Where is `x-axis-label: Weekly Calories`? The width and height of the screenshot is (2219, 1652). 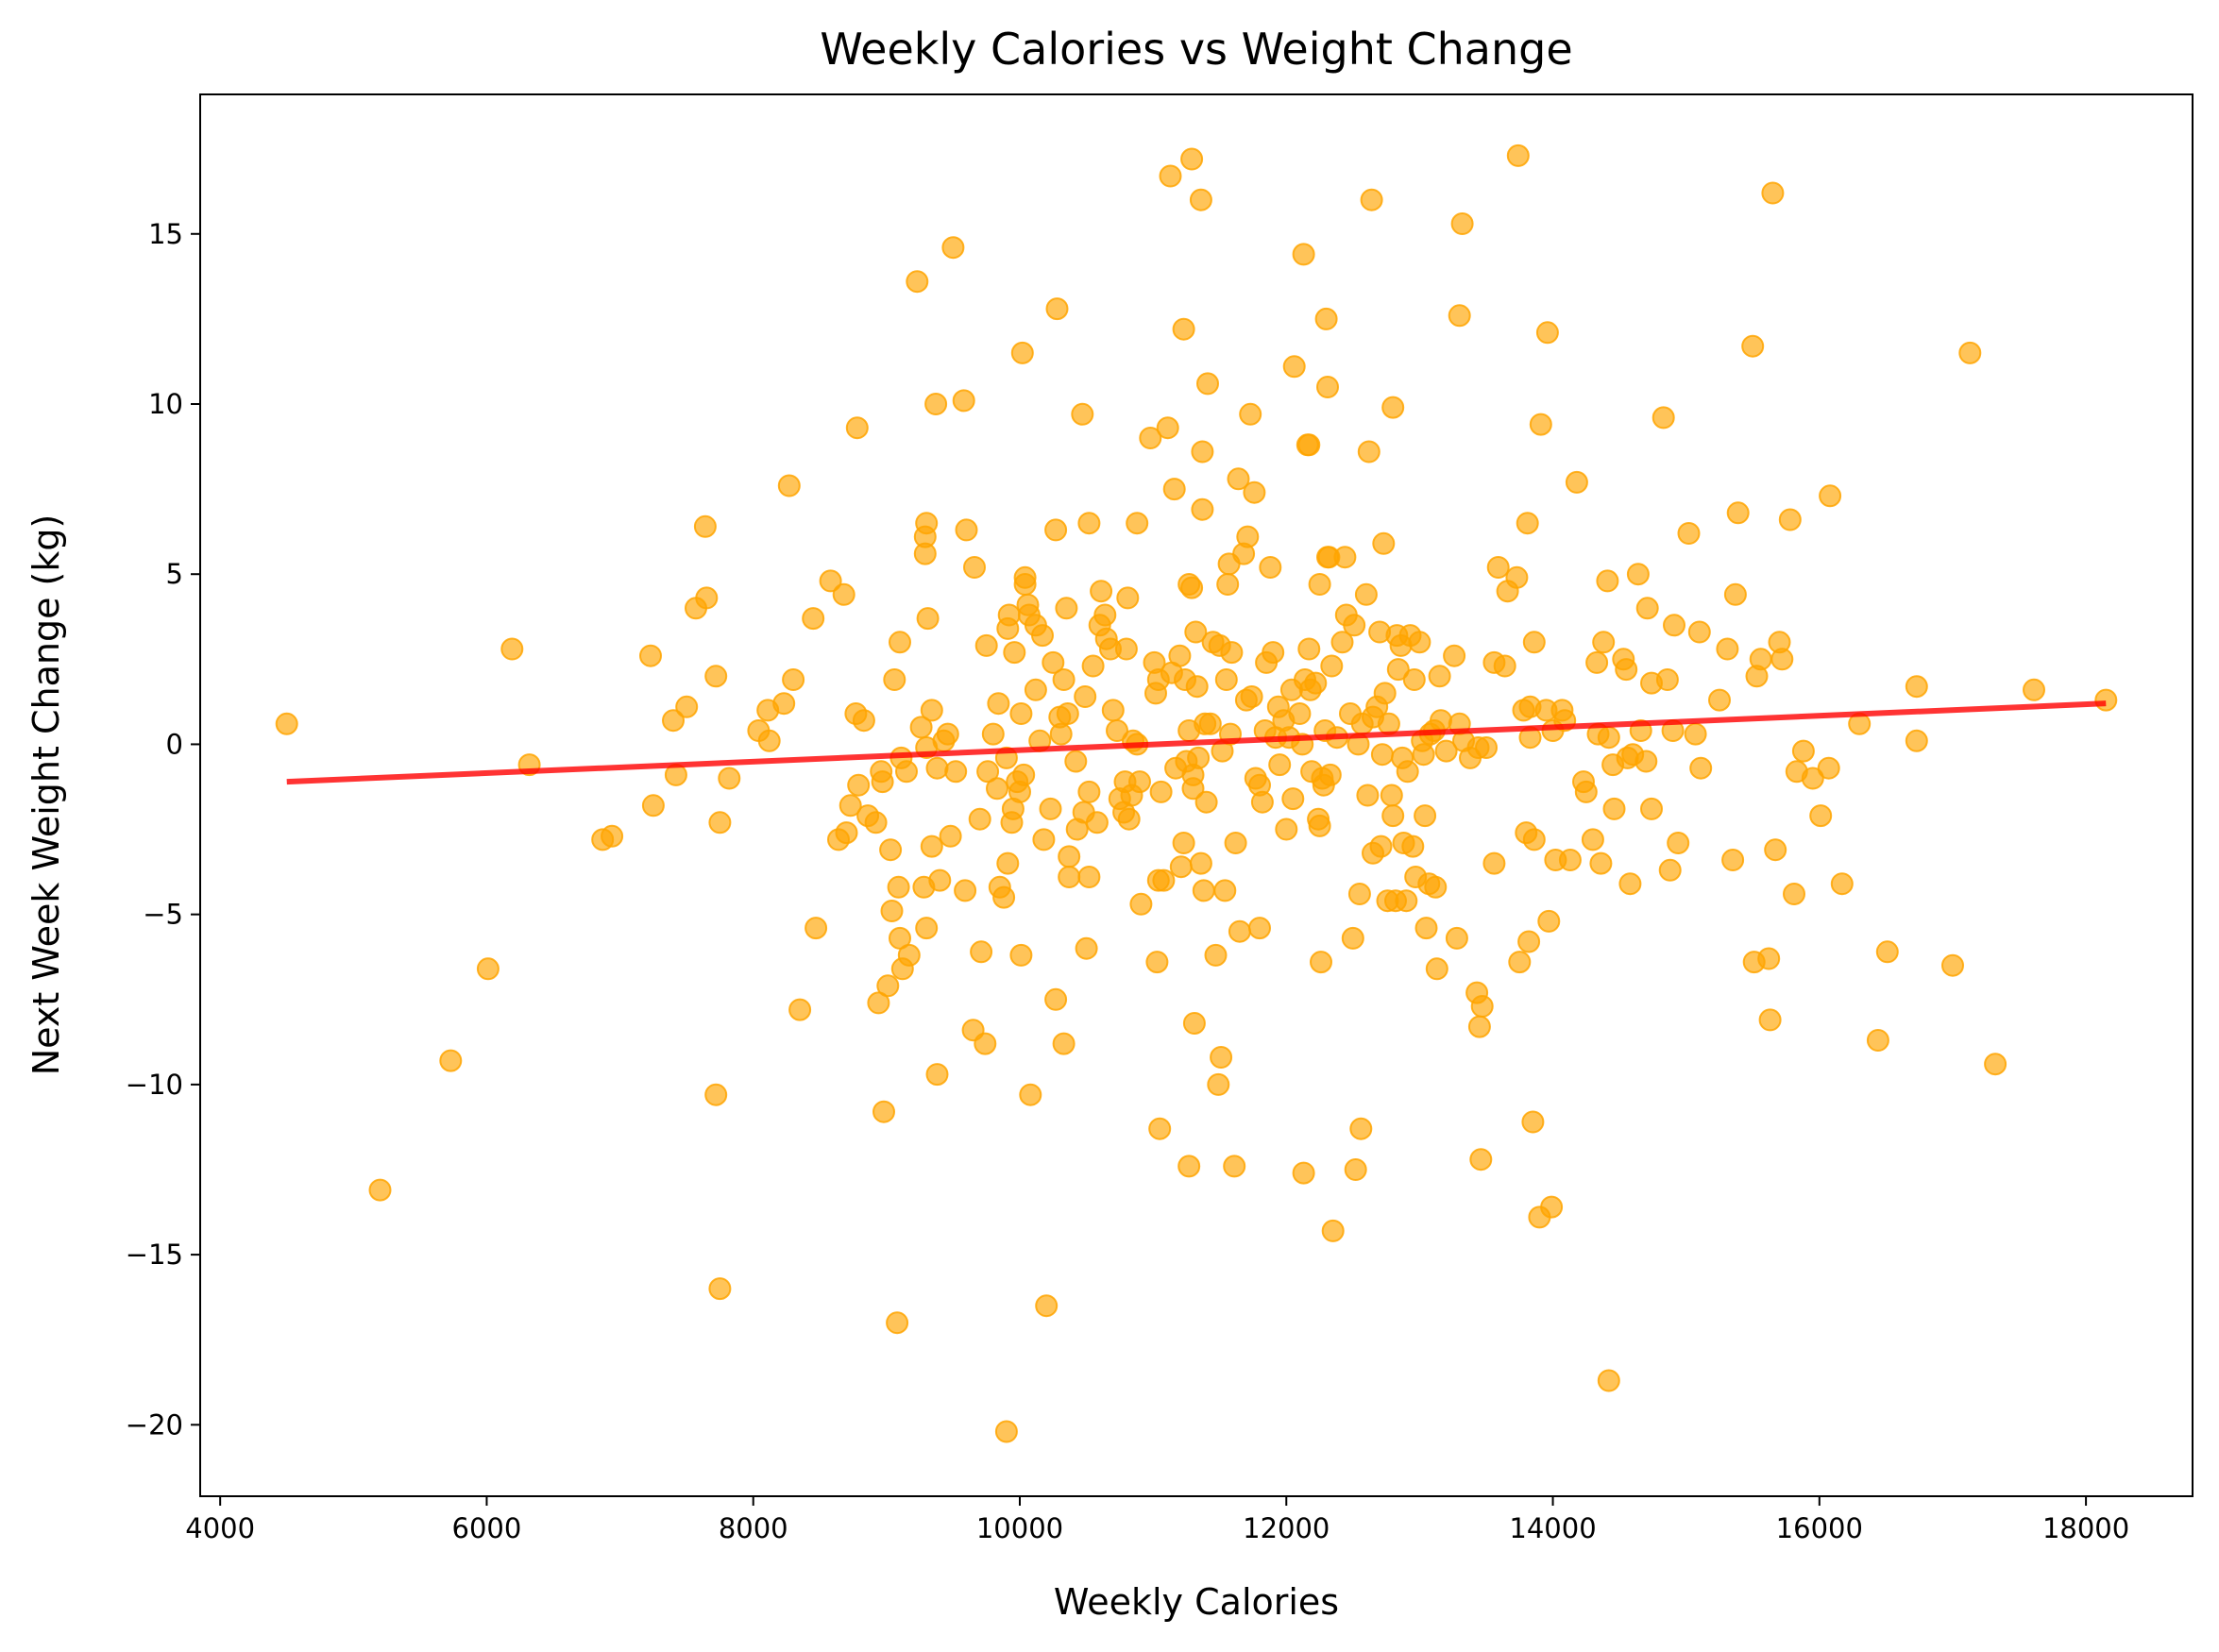 x-axis-label: Weekly Calories is located at coordinates (1196, 1602).